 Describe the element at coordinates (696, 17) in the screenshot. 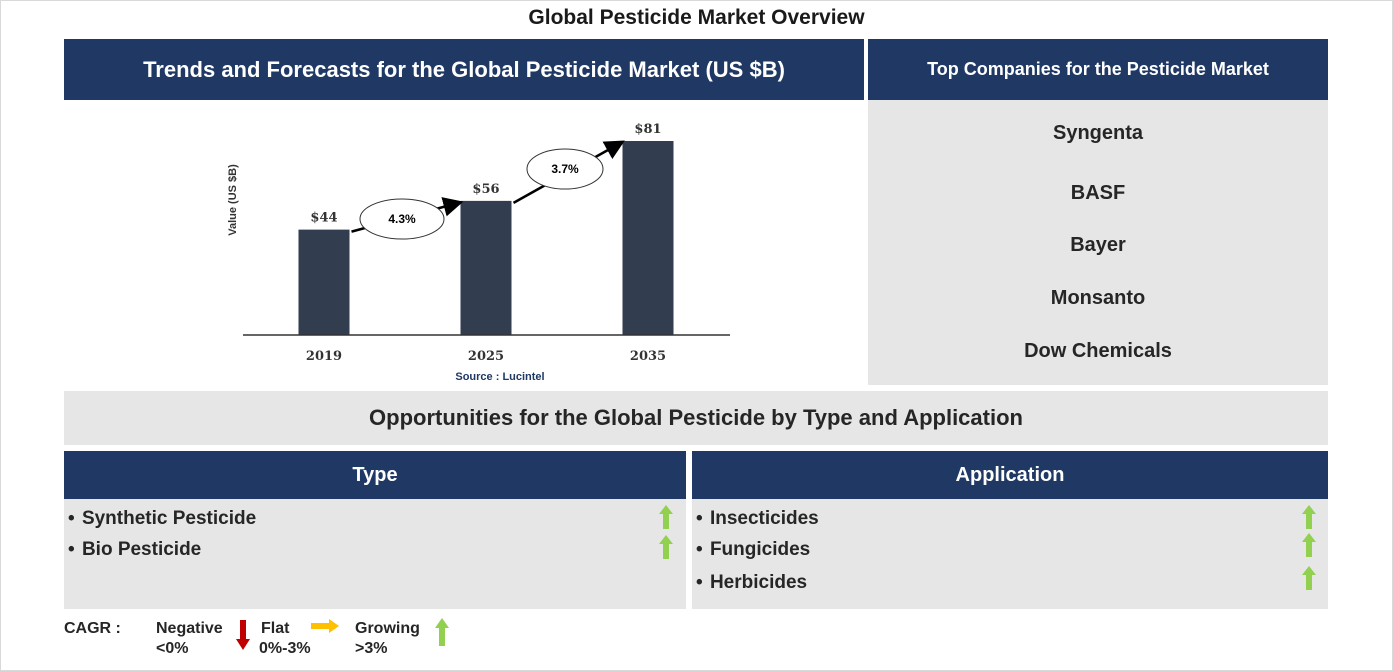

I see `page-title: Global Pesticide Market Overview` at that location.